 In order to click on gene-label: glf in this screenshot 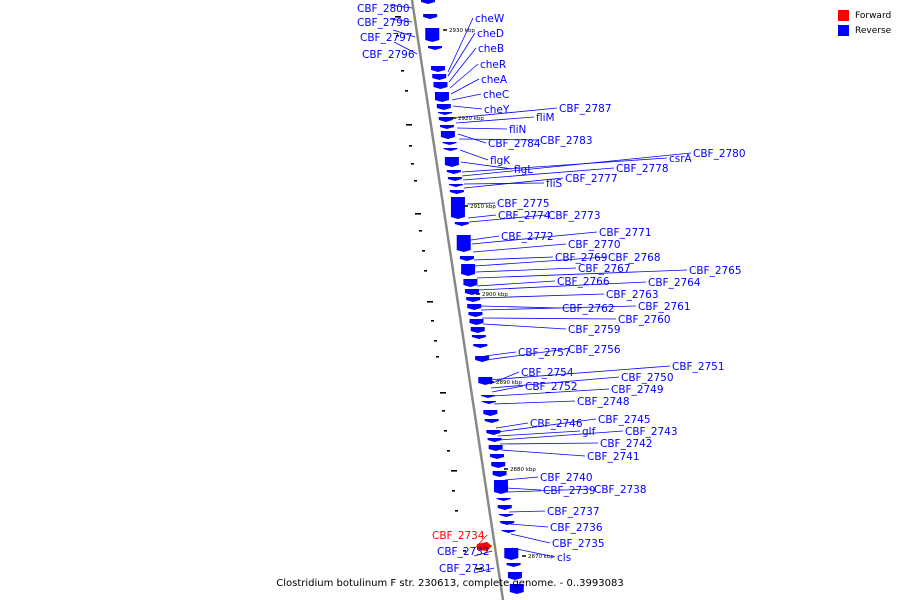, I will do `click(589, 432)`.